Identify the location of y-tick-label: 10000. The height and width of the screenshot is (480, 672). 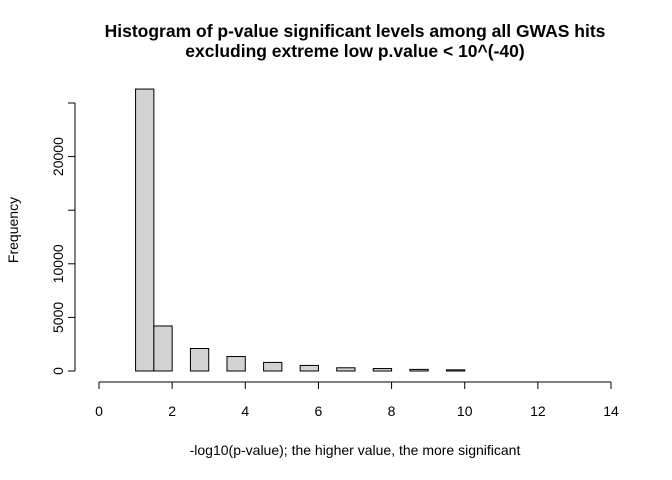
(58, 263).